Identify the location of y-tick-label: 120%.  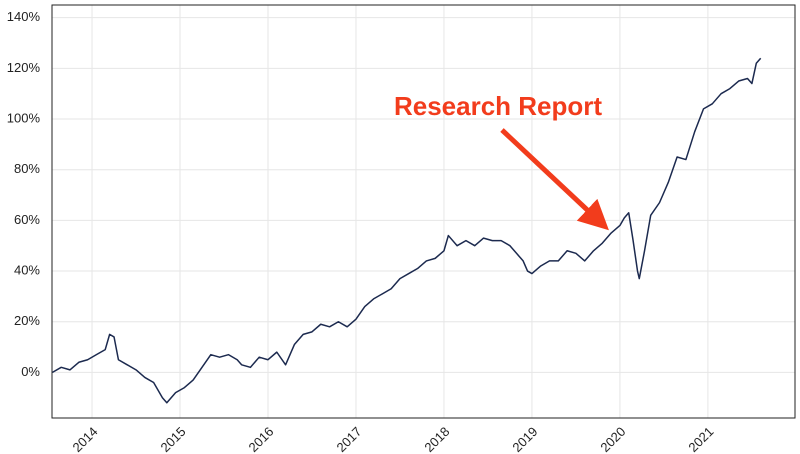
(24, 67).